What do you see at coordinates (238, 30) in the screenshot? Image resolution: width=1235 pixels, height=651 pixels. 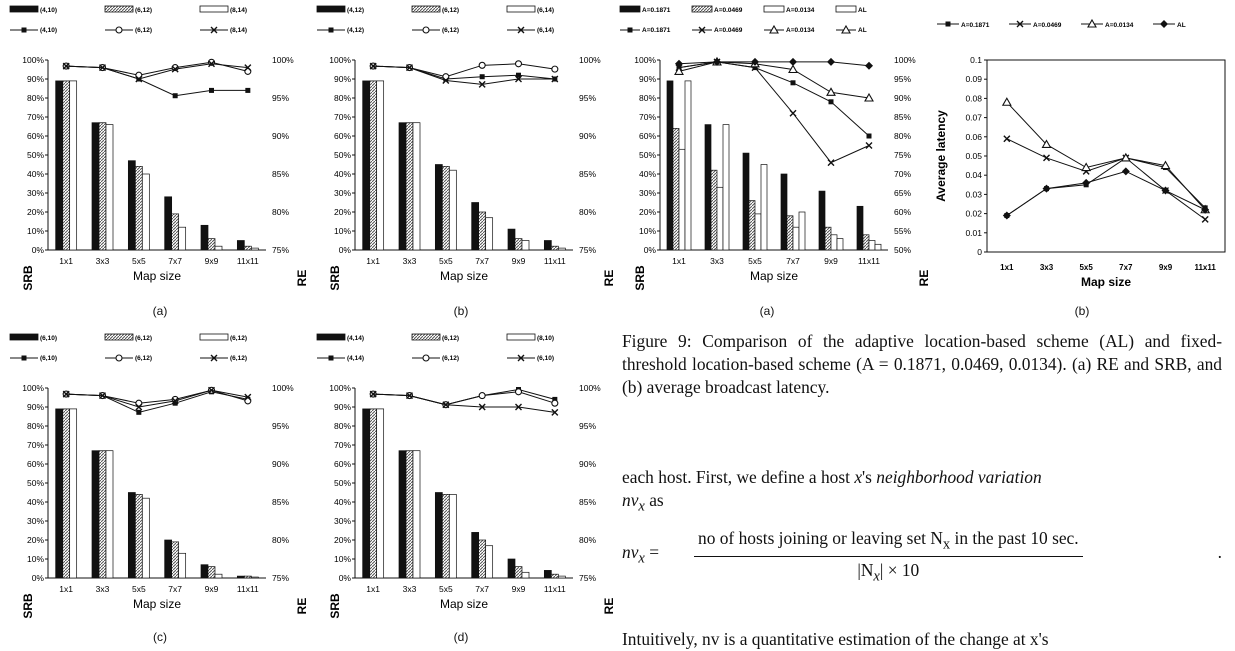 I see `legend-label: (8,14)` at bounding box center [238, 30].